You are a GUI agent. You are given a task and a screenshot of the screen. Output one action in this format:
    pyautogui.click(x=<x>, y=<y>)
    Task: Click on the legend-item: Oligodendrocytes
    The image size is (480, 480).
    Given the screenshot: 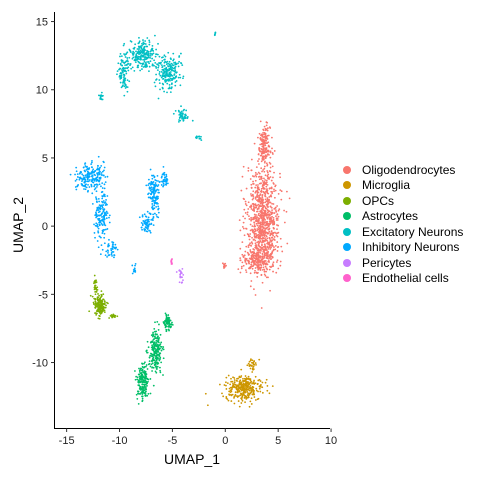 What is the action you would take?
    pyautogui.click(x=401, y=170)
    